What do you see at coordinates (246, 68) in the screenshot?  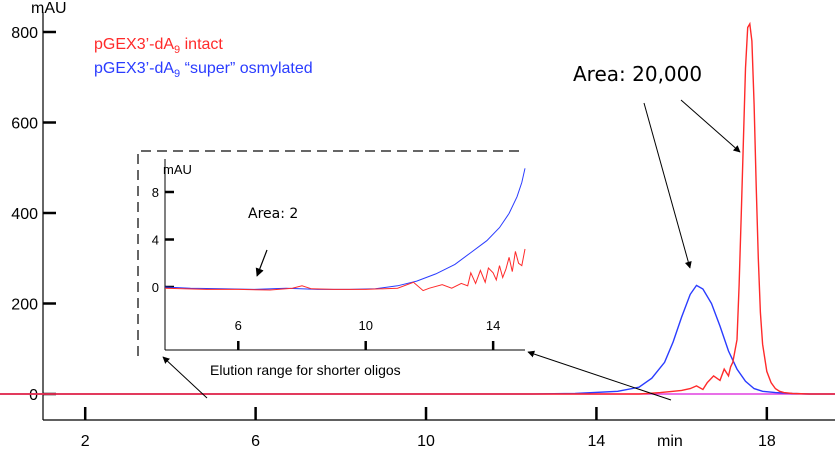 I see `legend-suffix: “super” osmylated` at bounding box center [246, 68].